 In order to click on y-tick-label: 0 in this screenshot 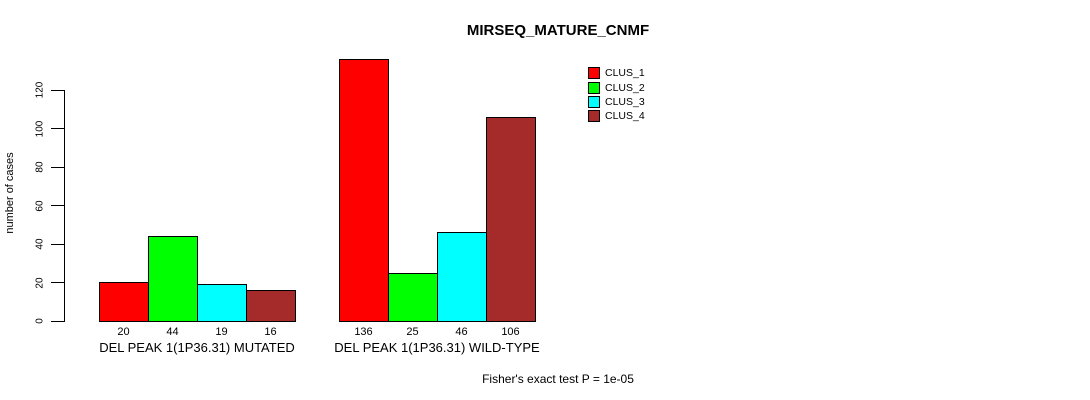, I will do `click(40, 321)`.